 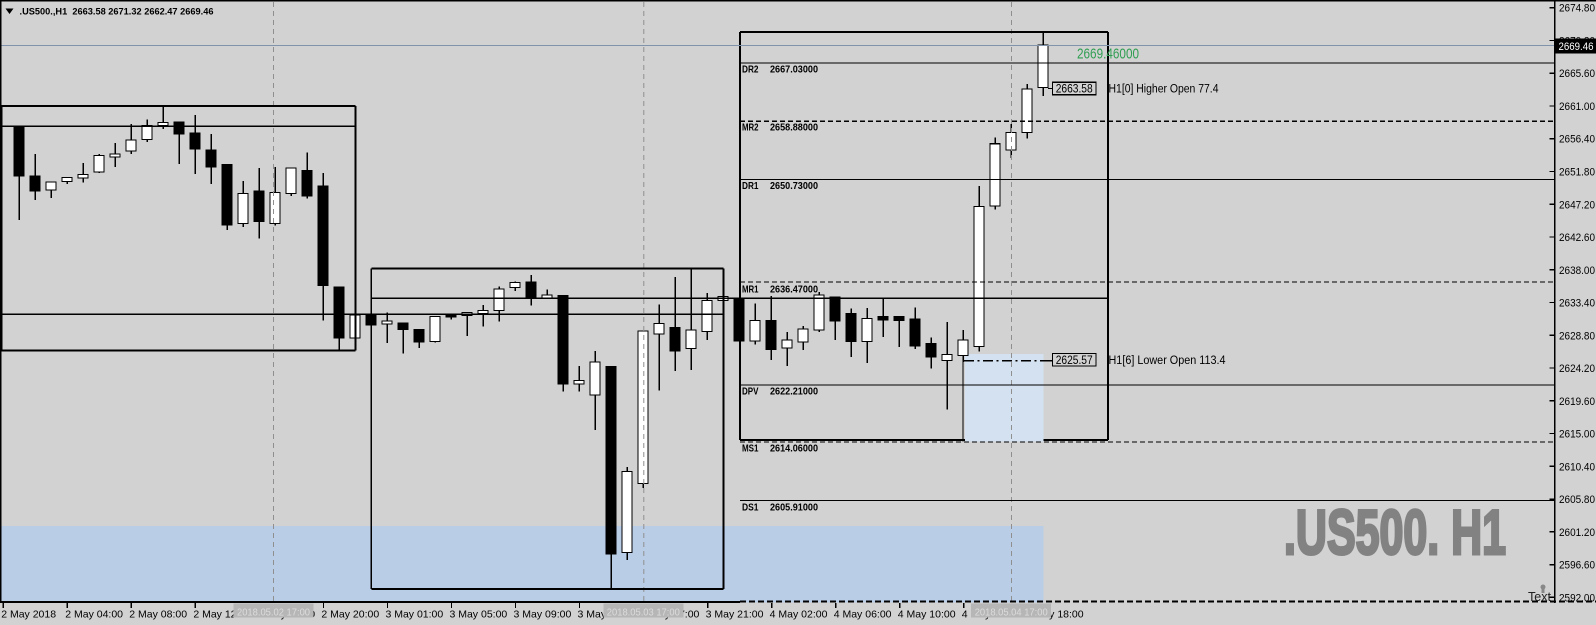 What do you see at coordinates (643, 612) in the screenshot?
I see `svg-text: 2018.05.03 17:00` at bounding box center [643, 612].